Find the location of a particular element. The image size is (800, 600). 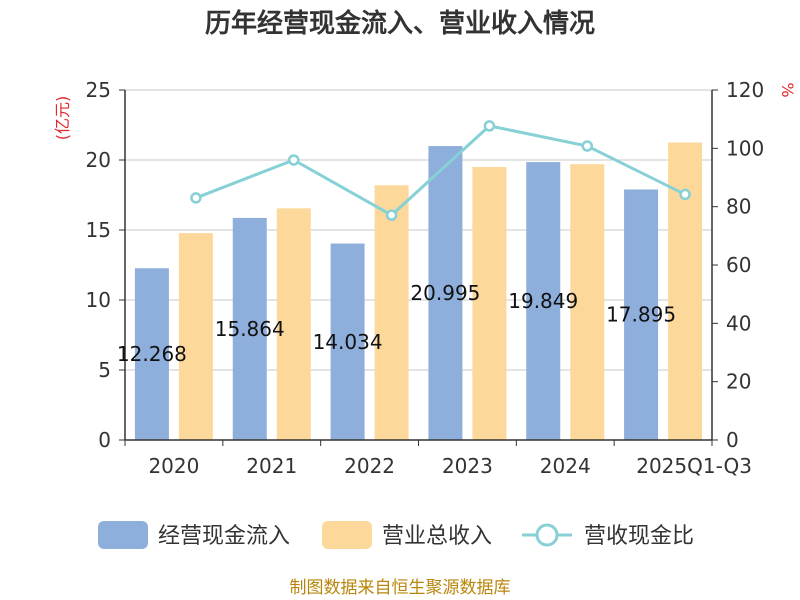

legend-swatch-revenue is located at coordinates (347, 535).